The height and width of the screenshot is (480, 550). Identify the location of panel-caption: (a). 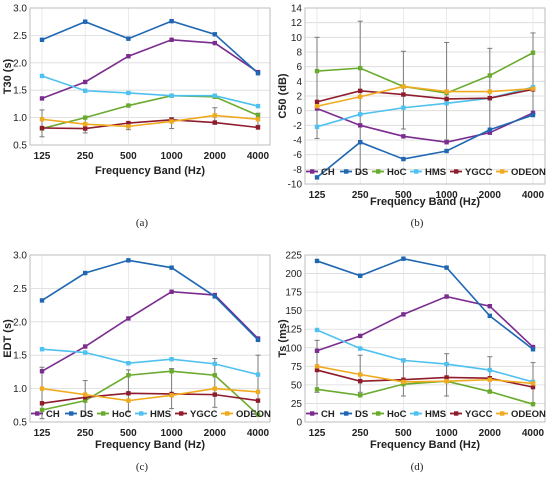
(142, 223).